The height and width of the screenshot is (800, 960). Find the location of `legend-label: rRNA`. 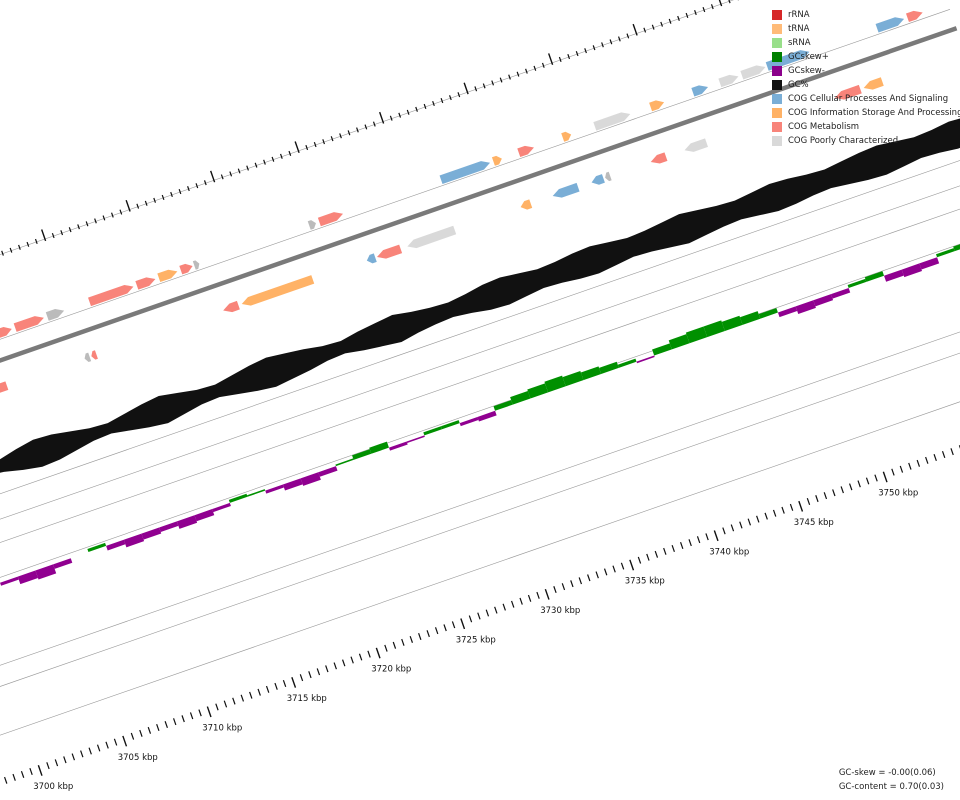

legend-label: rRNA is located at coordinates (799, 15).